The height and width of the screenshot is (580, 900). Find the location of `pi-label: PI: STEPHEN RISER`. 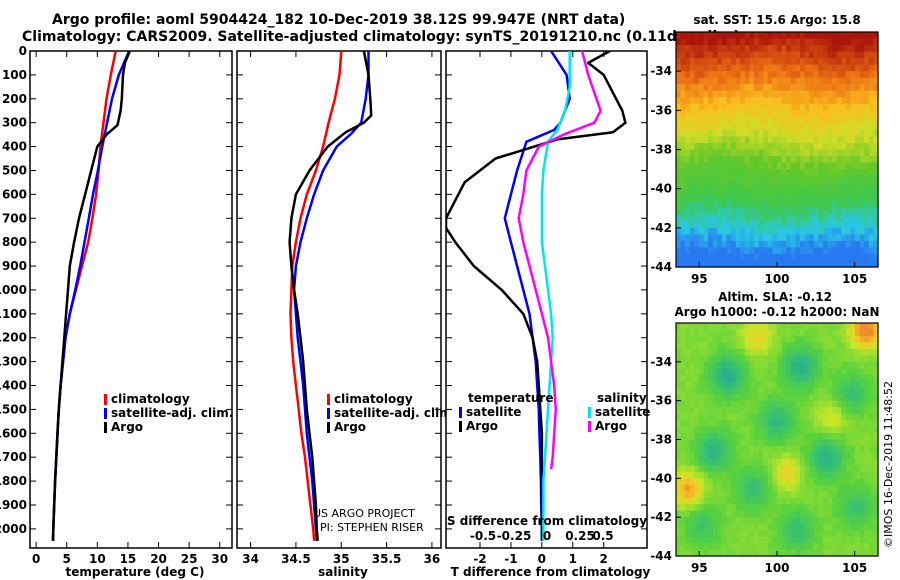

pi-label: PI: STEPHEN RISER is located at coordinates (372, 527).